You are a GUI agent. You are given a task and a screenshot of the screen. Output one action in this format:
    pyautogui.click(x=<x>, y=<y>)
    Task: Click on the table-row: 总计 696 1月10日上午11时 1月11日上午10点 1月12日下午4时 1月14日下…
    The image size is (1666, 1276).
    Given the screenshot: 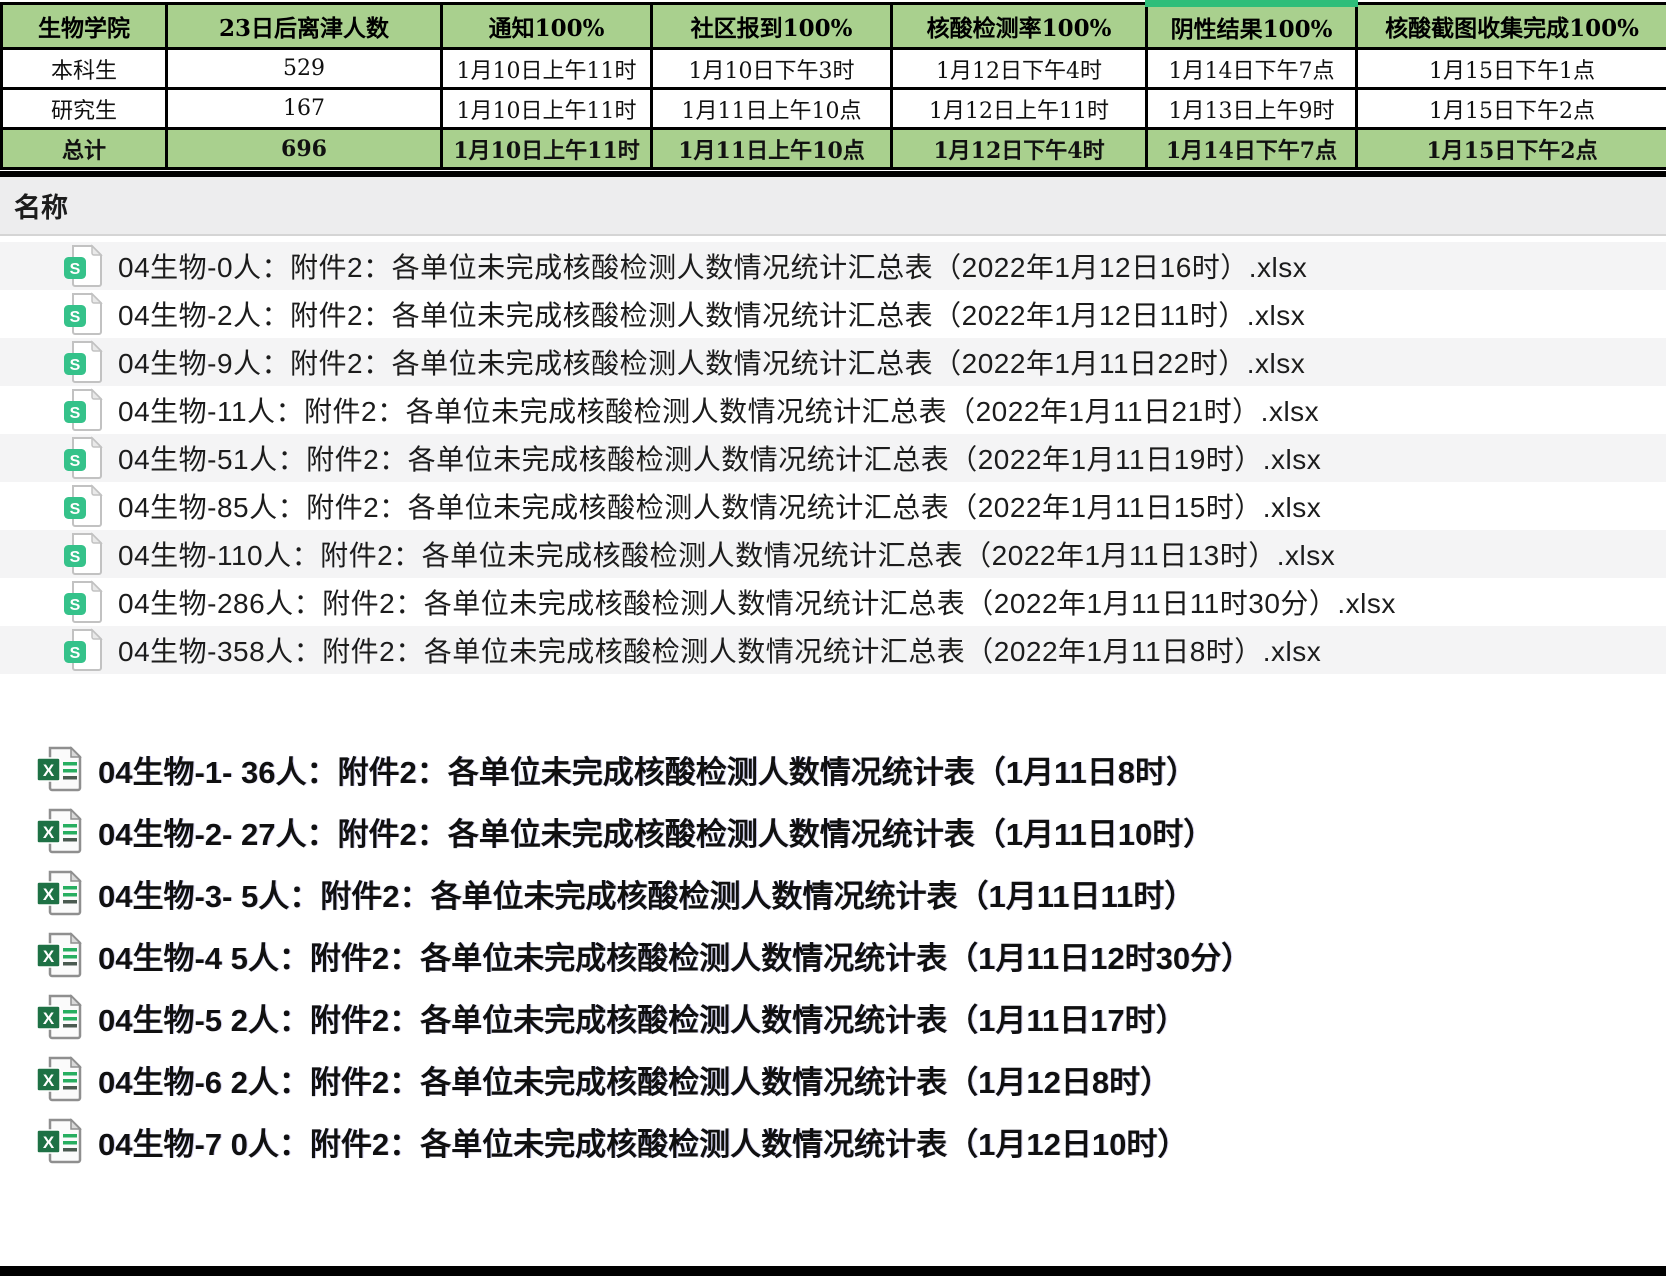 What is the action you would take?
    pyautogui.click(x=833, y=148)
    